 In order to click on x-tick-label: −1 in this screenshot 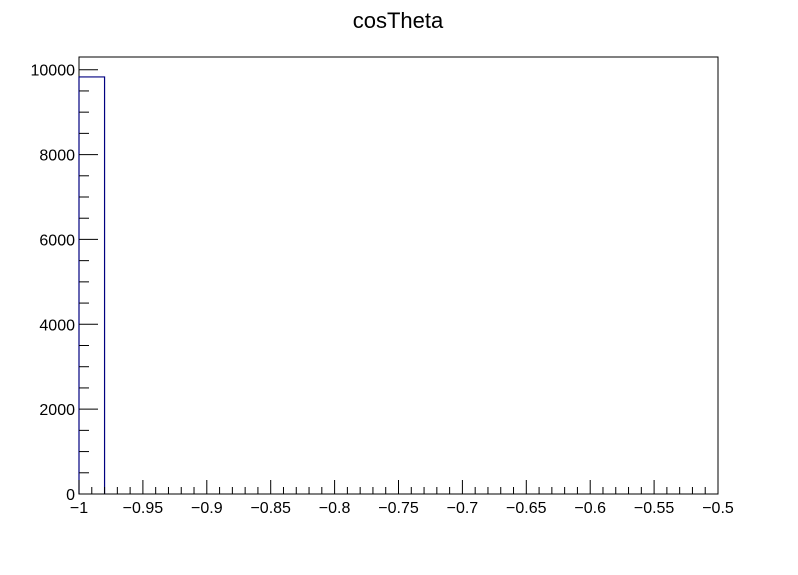, I will do `click(79, 508)`.